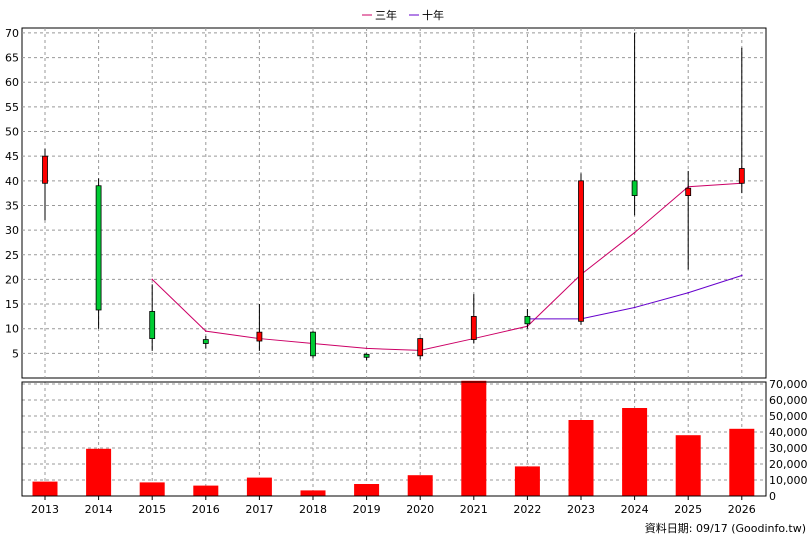  What do you see at coordinates (635, 509) in the screenshot?
I see `x-tick-label: 2024` at bounding box center [635, 509].